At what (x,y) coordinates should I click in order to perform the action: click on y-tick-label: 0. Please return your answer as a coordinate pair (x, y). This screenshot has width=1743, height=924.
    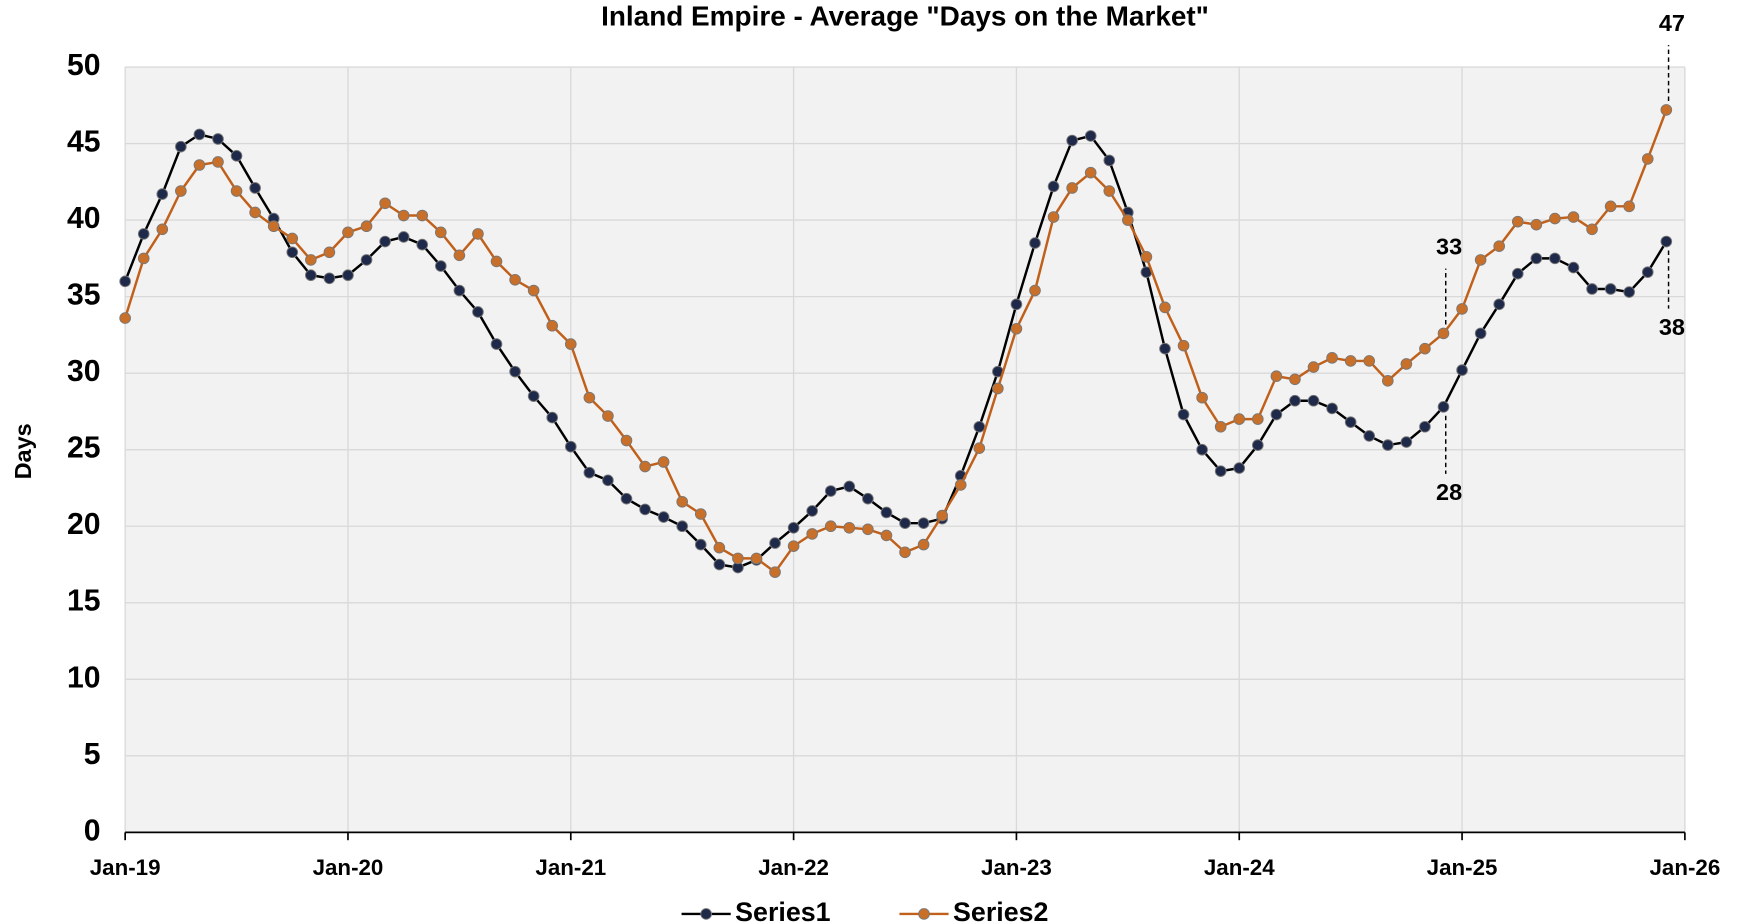
    Looking at the image, I should click on (92, 830).